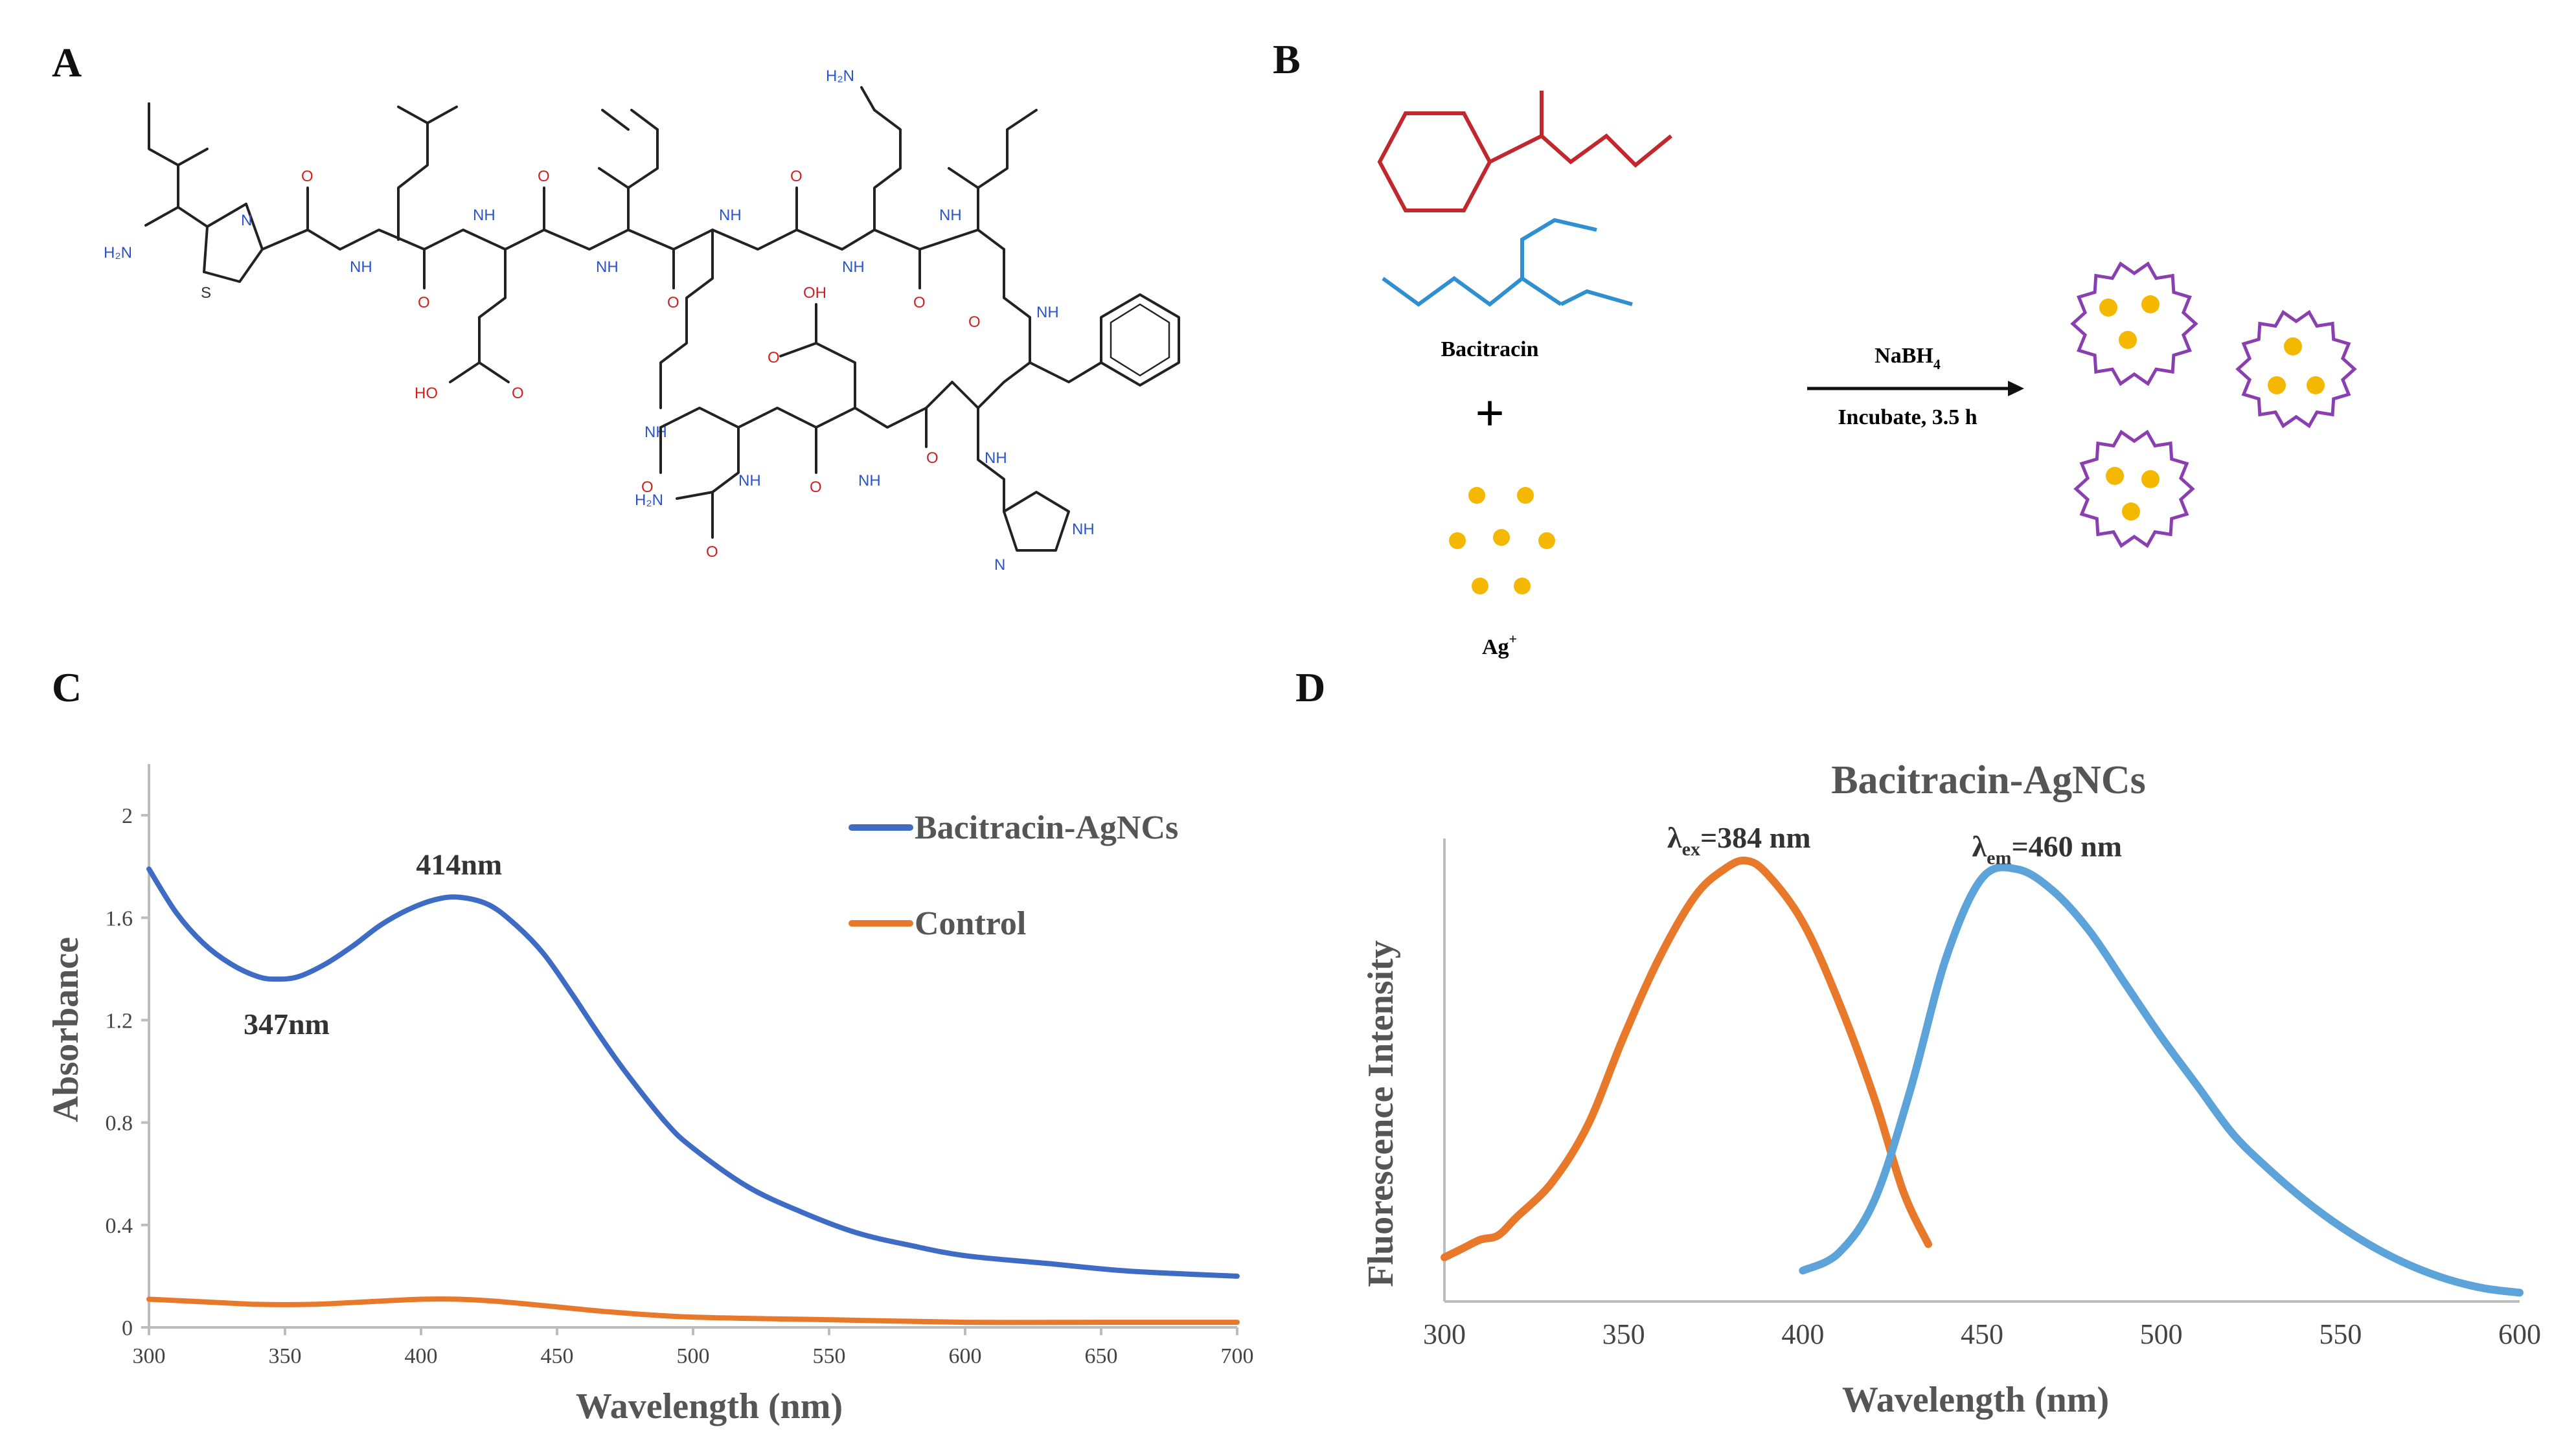  I want to click on reagent-main: NaBH, so click(1904, 356).